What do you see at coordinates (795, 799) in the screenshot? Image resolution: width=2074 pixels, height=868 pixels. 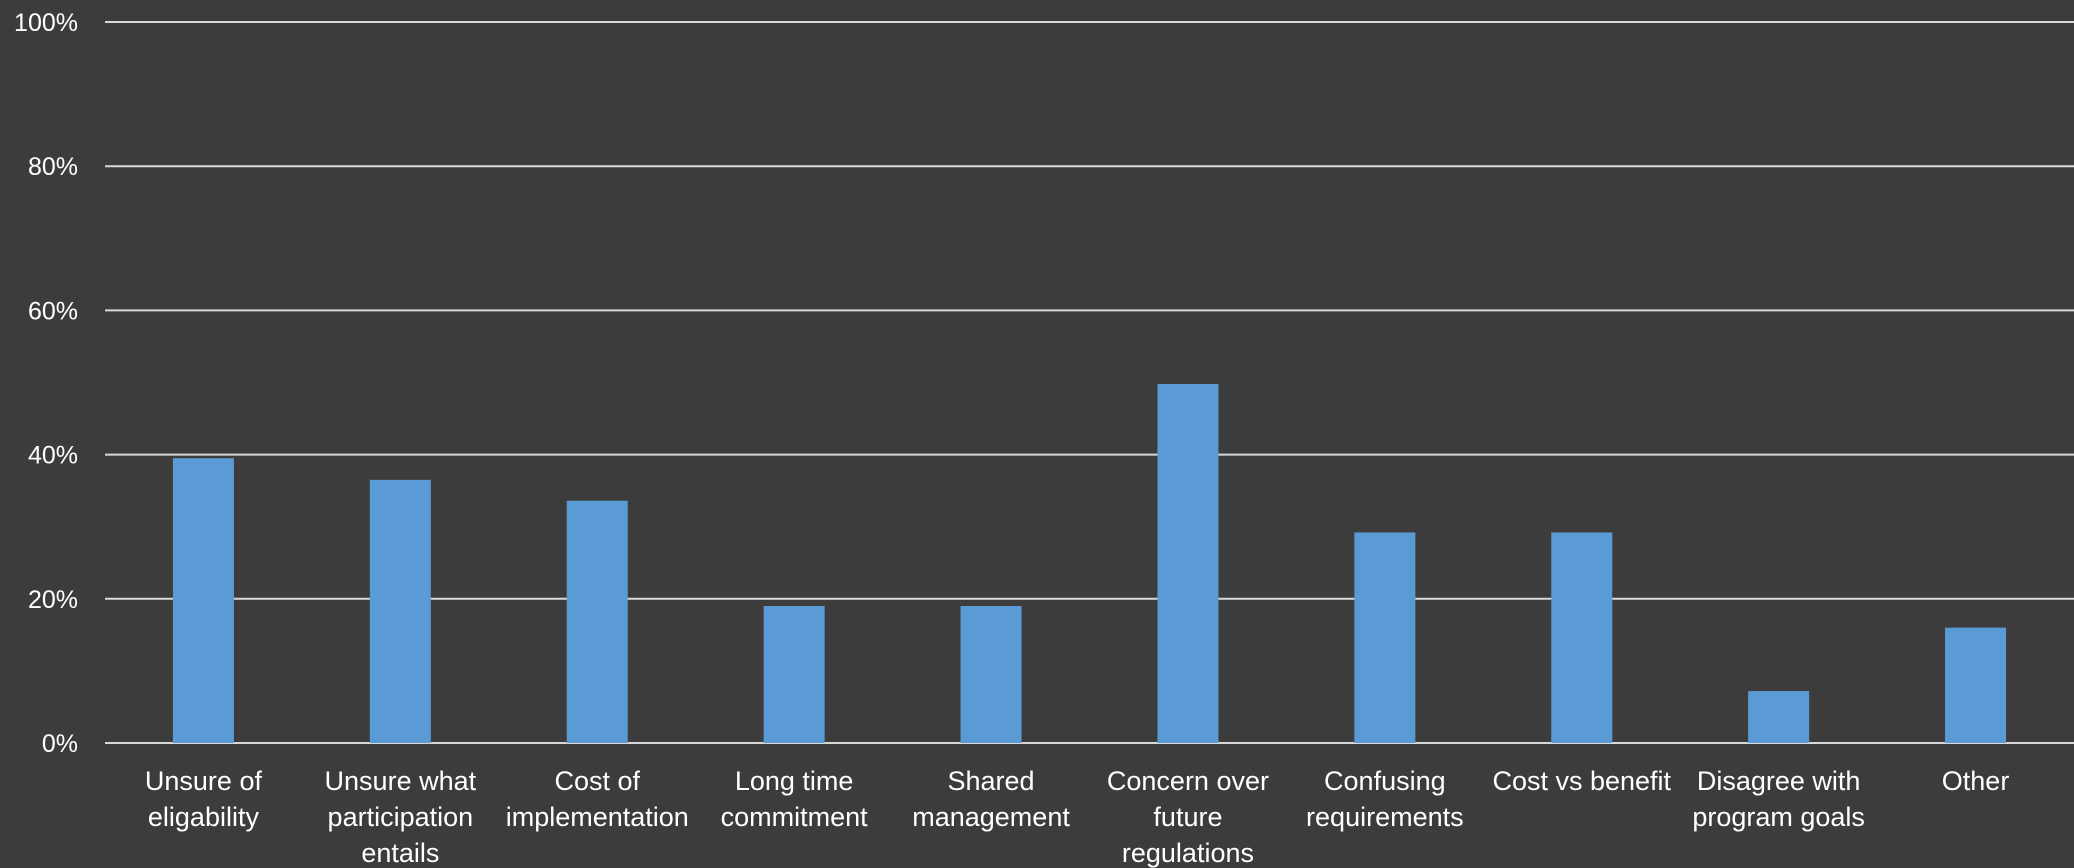 I see `x-tick-label: Long time commitment` at bounding box center [795, 799].